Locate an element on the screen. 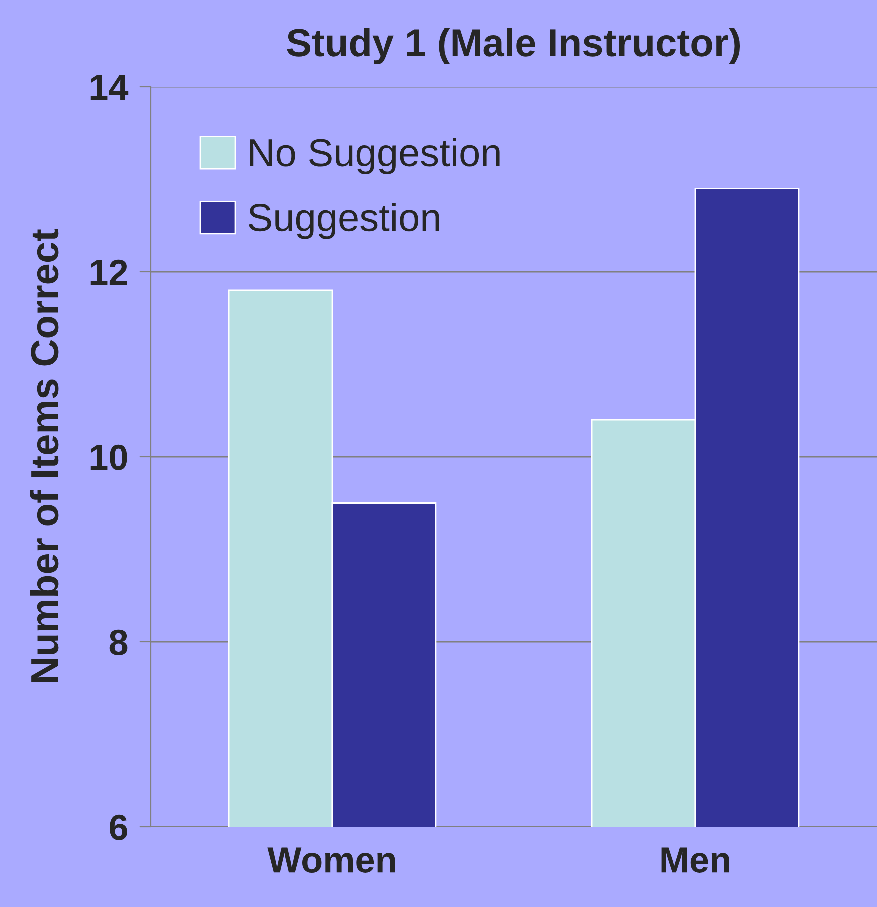 The image size is (877, 907). legend-label: No Suggestion is located at coordinates (375, 156).